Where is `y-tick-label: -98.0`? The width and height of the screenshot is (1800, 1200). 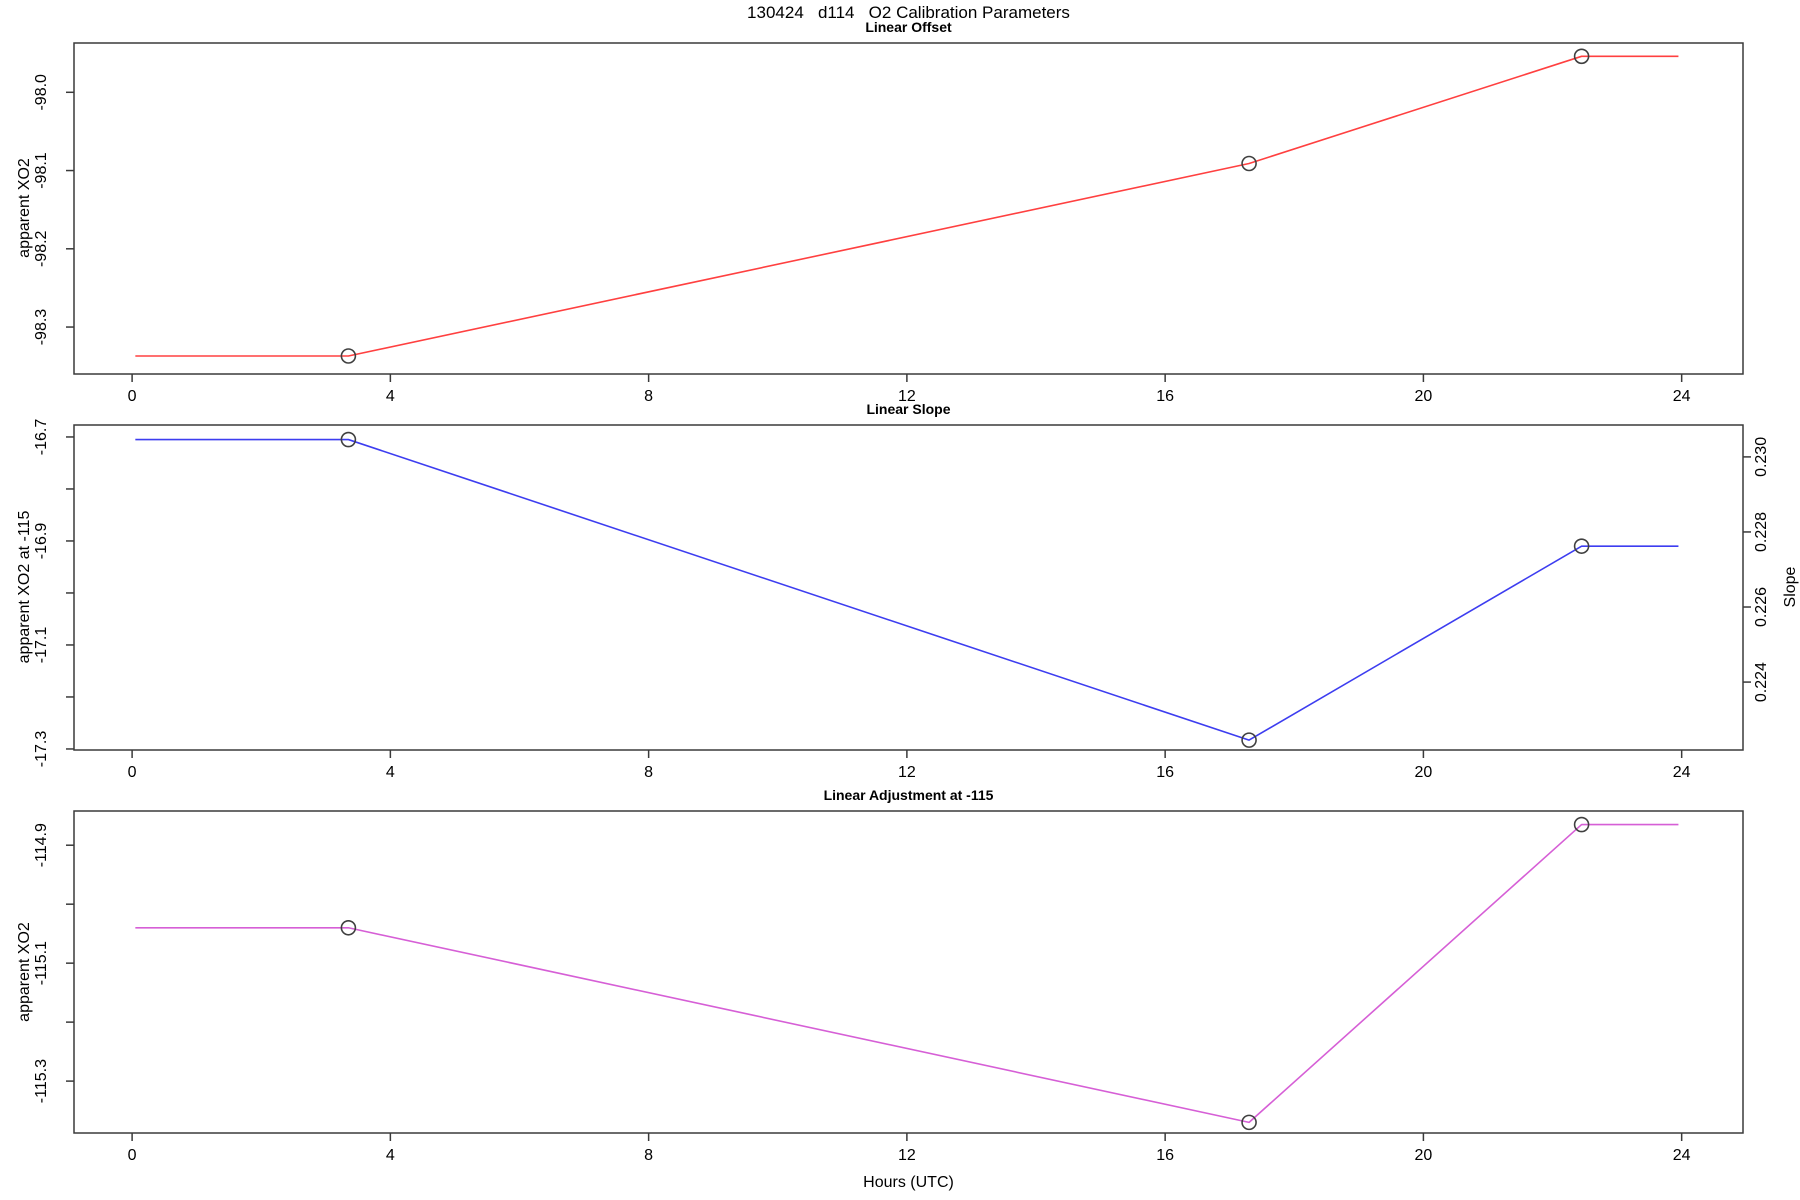 y-tick-label: -98.0 is located at coordinates (41, 92).